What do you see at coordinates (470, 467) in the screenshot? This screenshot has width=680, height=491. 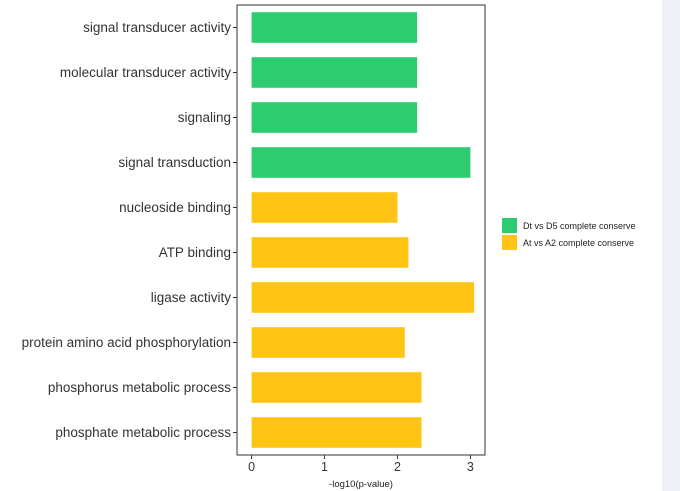 I see `x-tick-label-3: 3` at bounding box center [470, 467].